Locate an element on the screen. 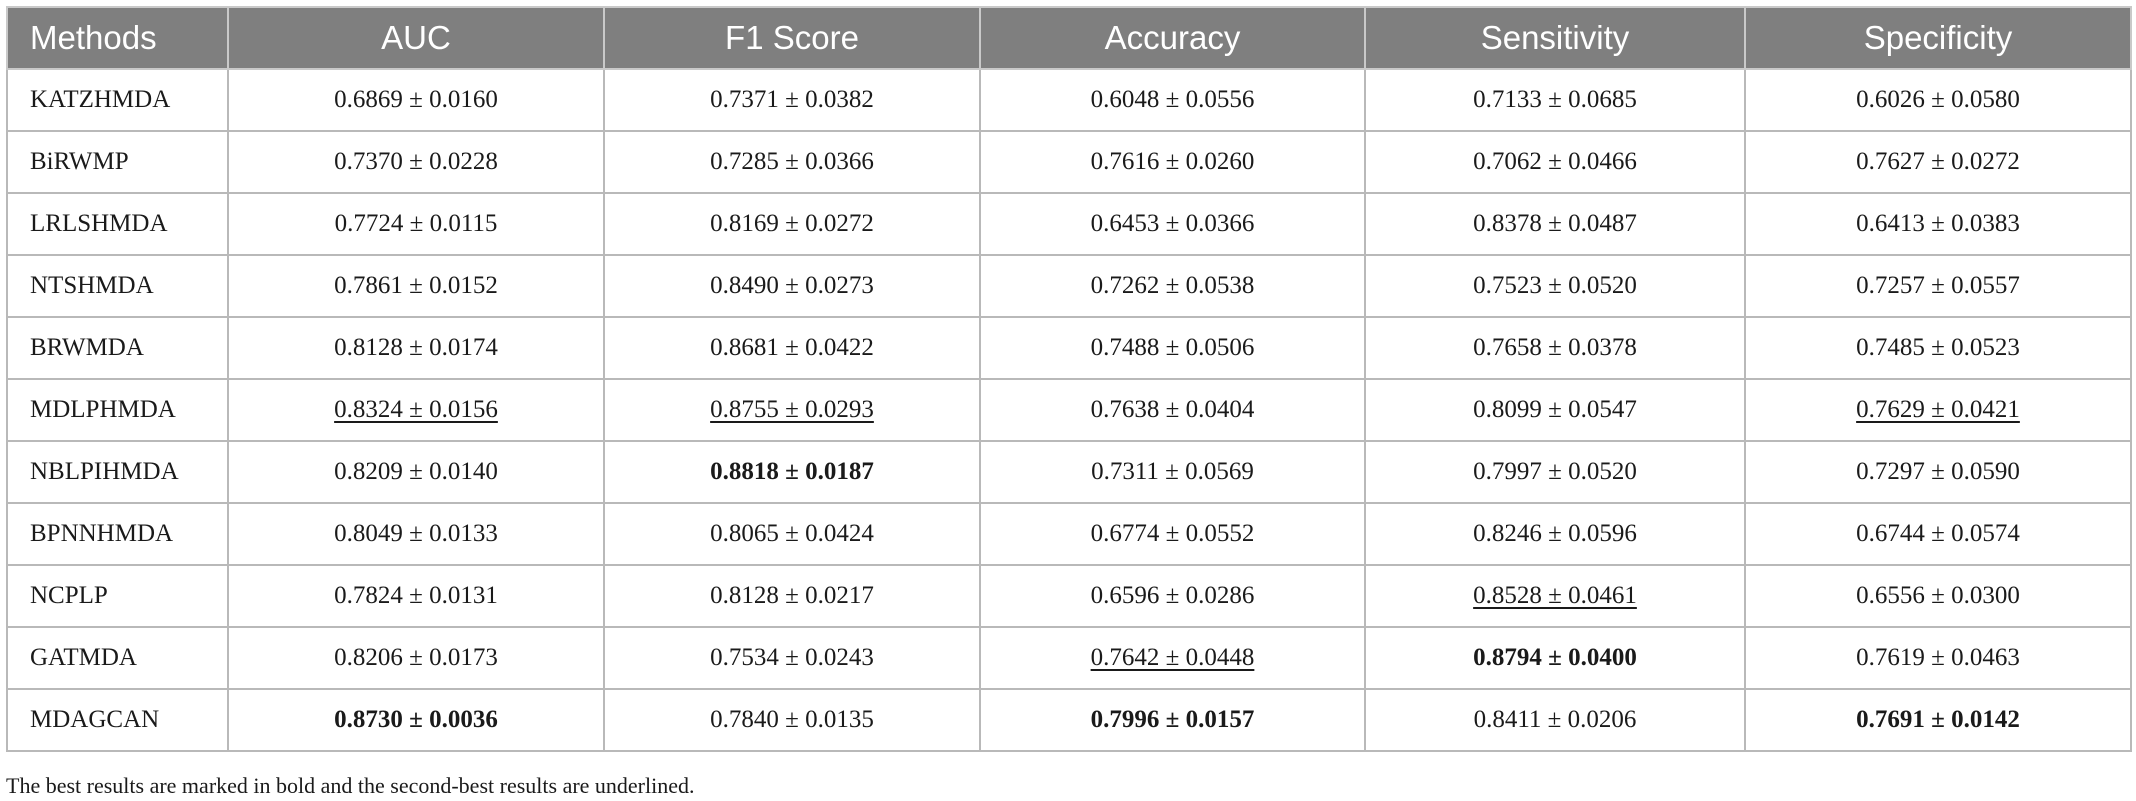 The height and width of the screenshot is (801, 2136). auc-value: 0.7861 ± 0.0152 is located at coordinates (416, 285).